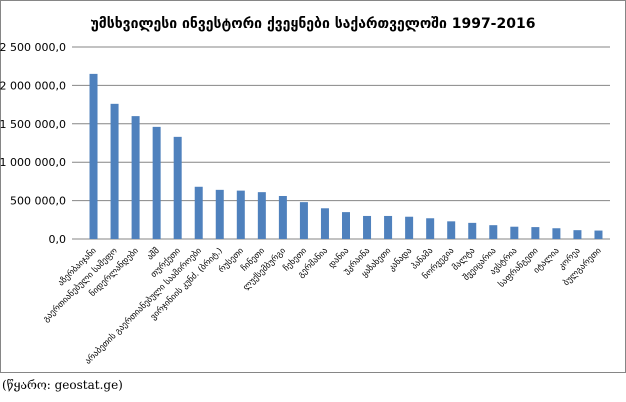 This screenshot has width=626, height=402. What do you see at coordinates (33, 47) in the screenshot?
I see `y-tick-label: 2 500 000,0` at bounding box center [33, 47].